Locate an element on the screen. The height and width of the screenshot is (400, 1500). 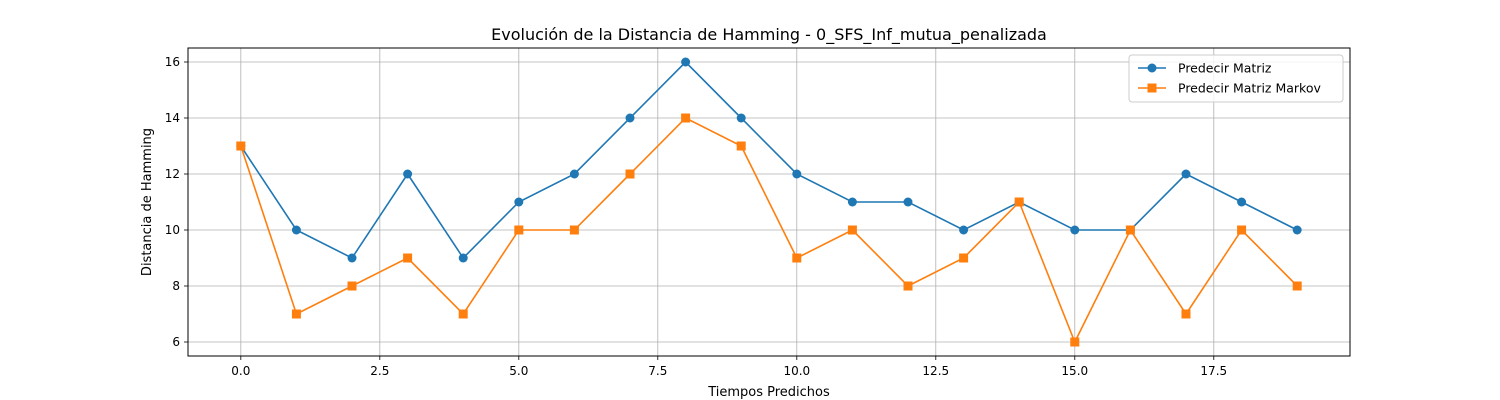
y-tick-label: 6 is located at coordinates (176, 342).